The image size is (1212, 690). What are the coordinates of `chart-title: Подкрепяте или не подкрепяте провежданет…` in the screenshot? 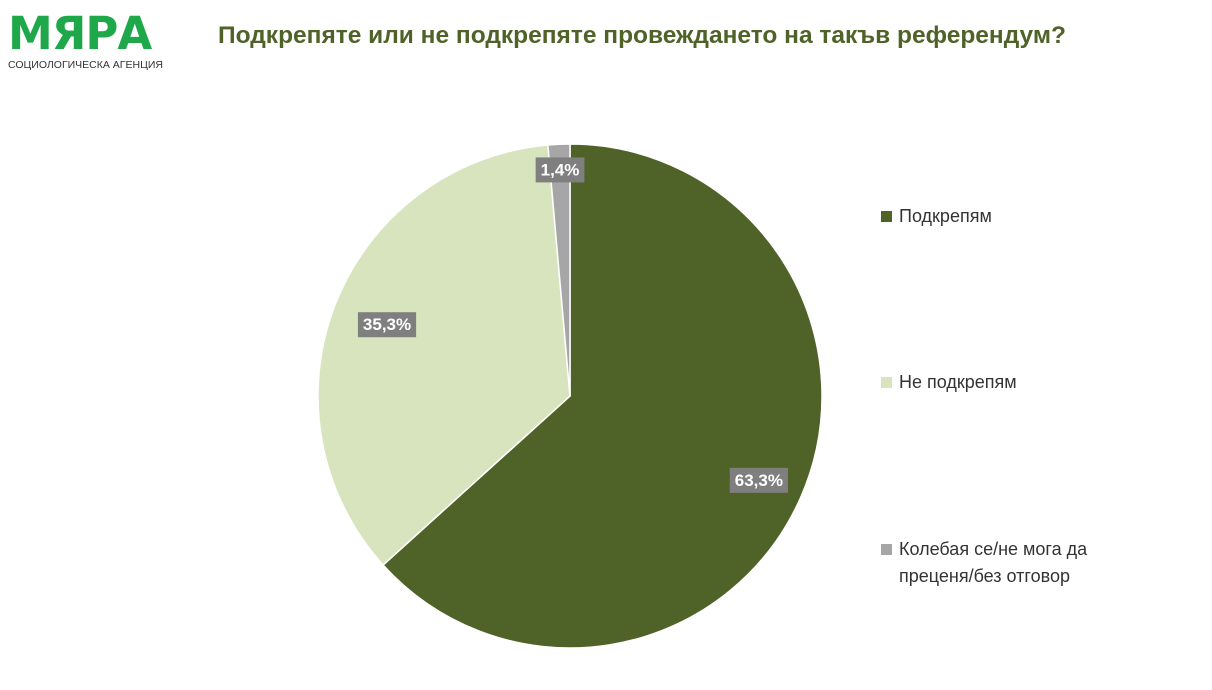 It's located at (642, 35).